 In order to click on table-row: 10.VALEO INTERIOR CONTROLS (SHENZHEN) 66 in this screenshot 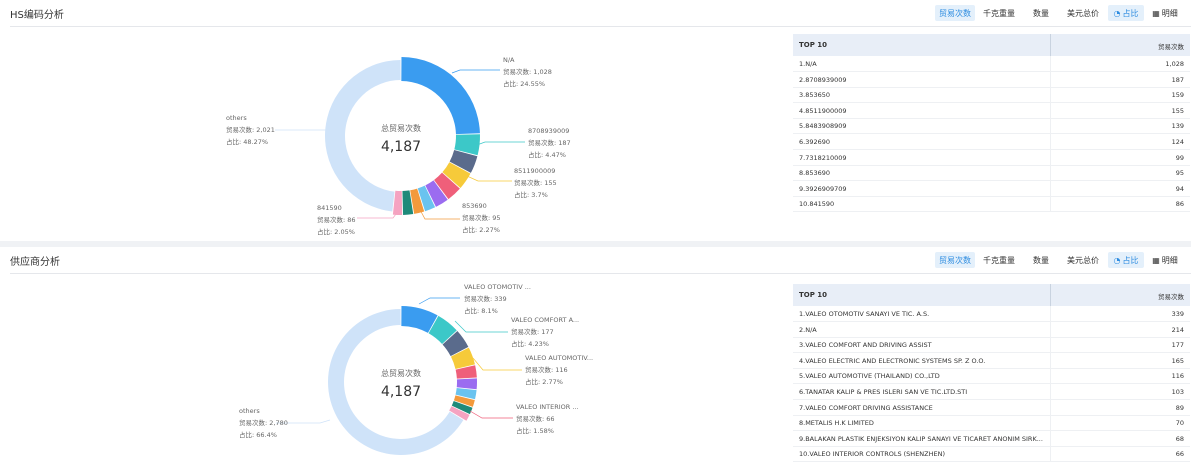, I will do `click(991, 454)`.